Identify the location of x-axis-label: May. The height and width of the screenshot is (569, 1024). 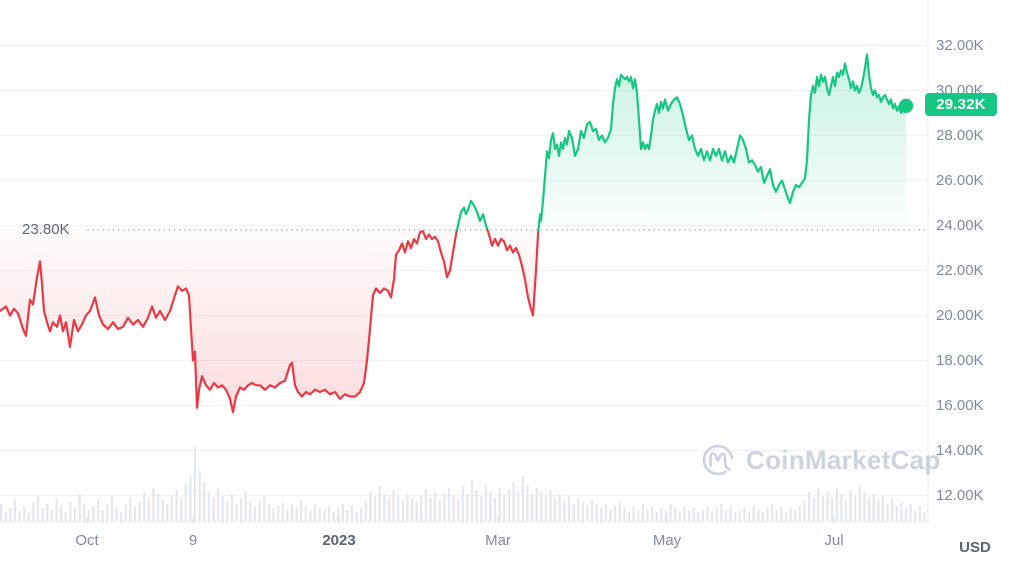
(667, 540).